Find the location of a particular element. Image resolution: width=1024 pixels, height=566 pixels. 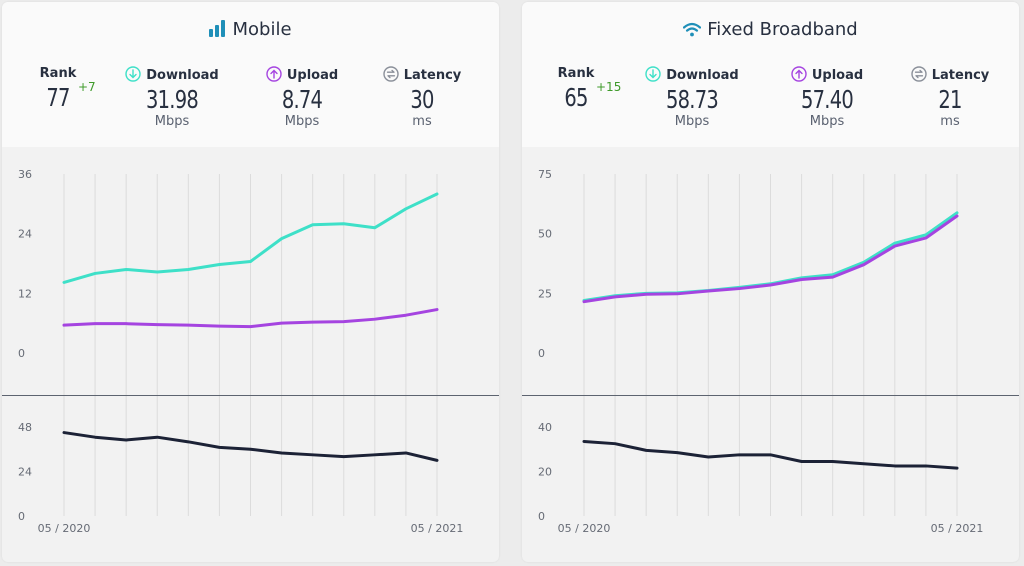

rank-stat: Rank 77 is located at coordinates (58, 89).